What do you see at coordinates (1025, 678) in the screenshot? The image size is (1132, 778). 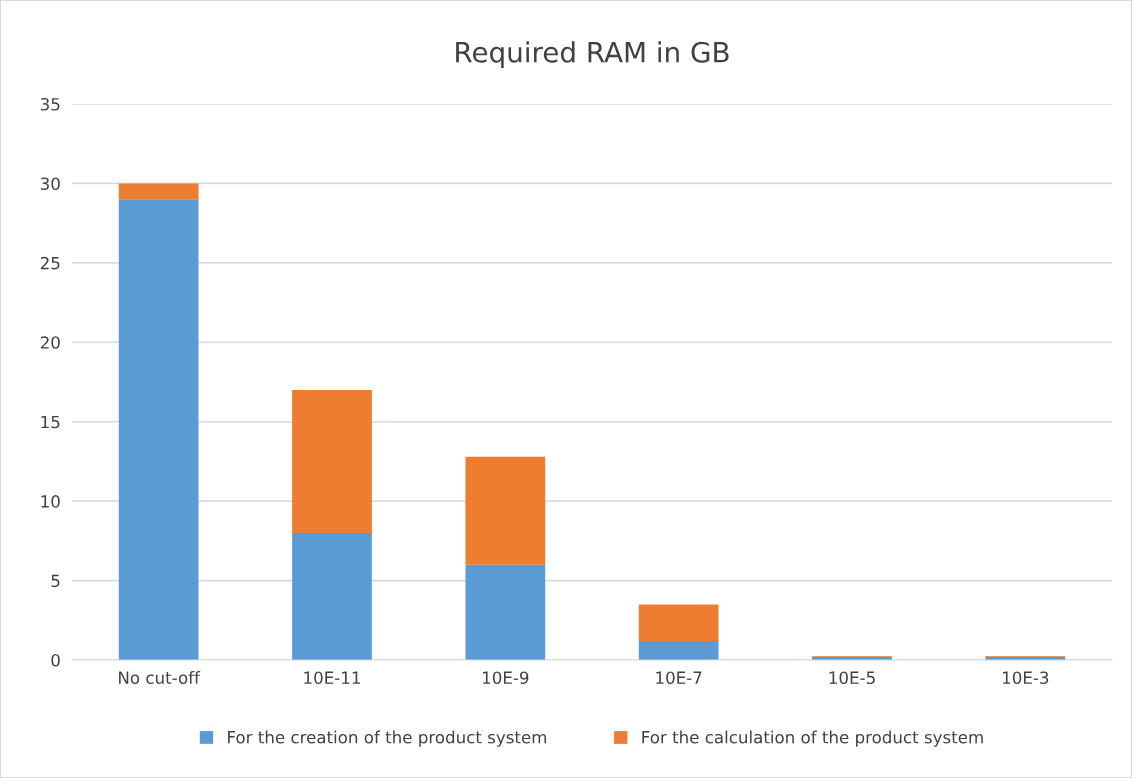 I see `x-tick-label: 10E-3` at bounding box center [1025, 678].